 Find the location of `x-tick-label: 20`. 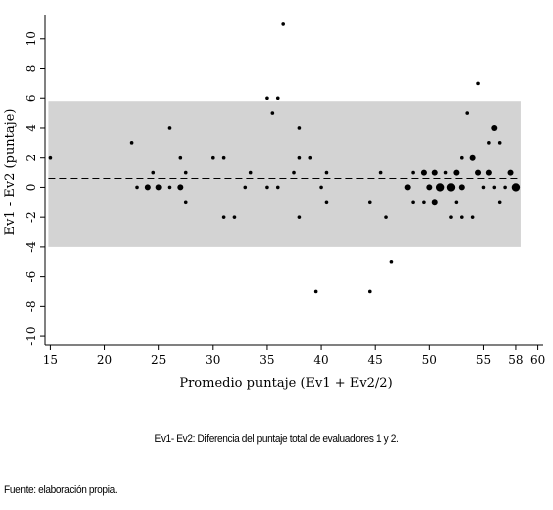

x-tick-label: 20 is located at coordinates (104, 360).